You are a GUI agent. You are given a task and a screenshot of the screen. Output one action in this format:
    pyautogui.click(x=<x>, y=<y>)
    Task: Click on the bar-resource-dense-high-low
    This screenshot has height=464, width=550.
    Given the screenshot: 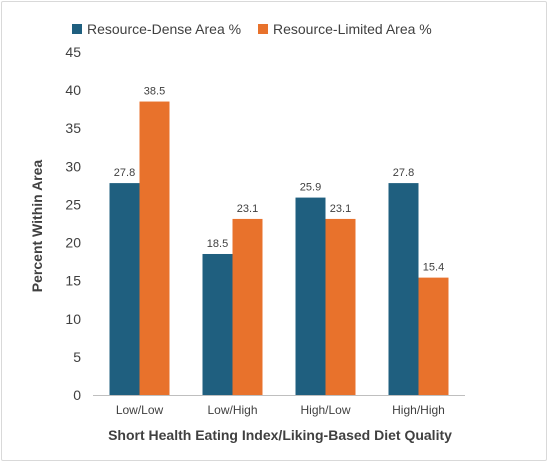 What is the action you would take?
    pyautogui.click(x=310, y=296)
    